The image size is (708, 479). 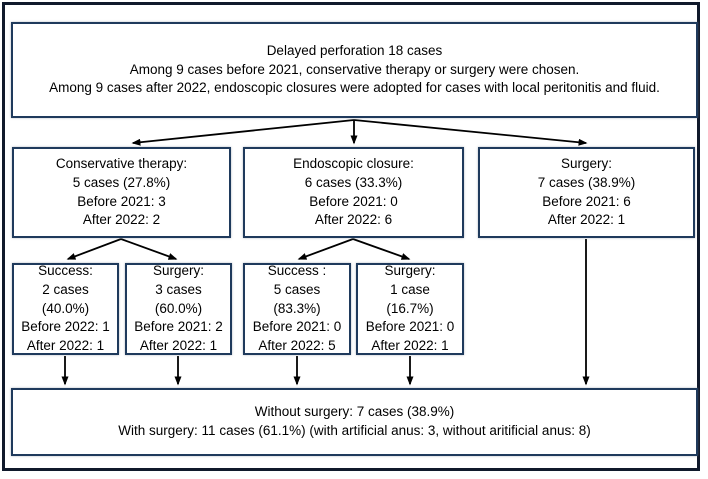 I want to click on box-before: Before 2021: 2, so click(x=178, y=327).